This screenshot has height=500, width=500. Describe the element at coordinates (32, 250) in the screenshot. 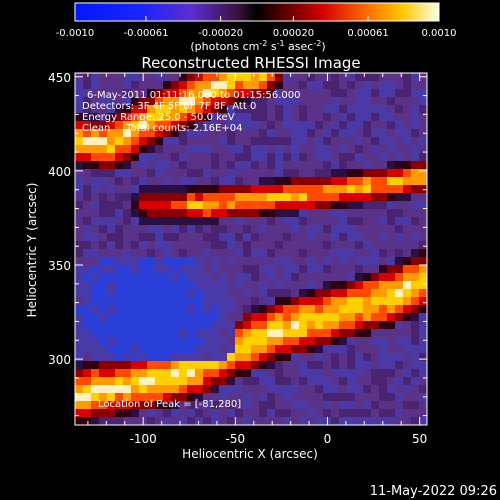

I see `y-axis-label: Heliocentric Y (arcsec)` at that location.